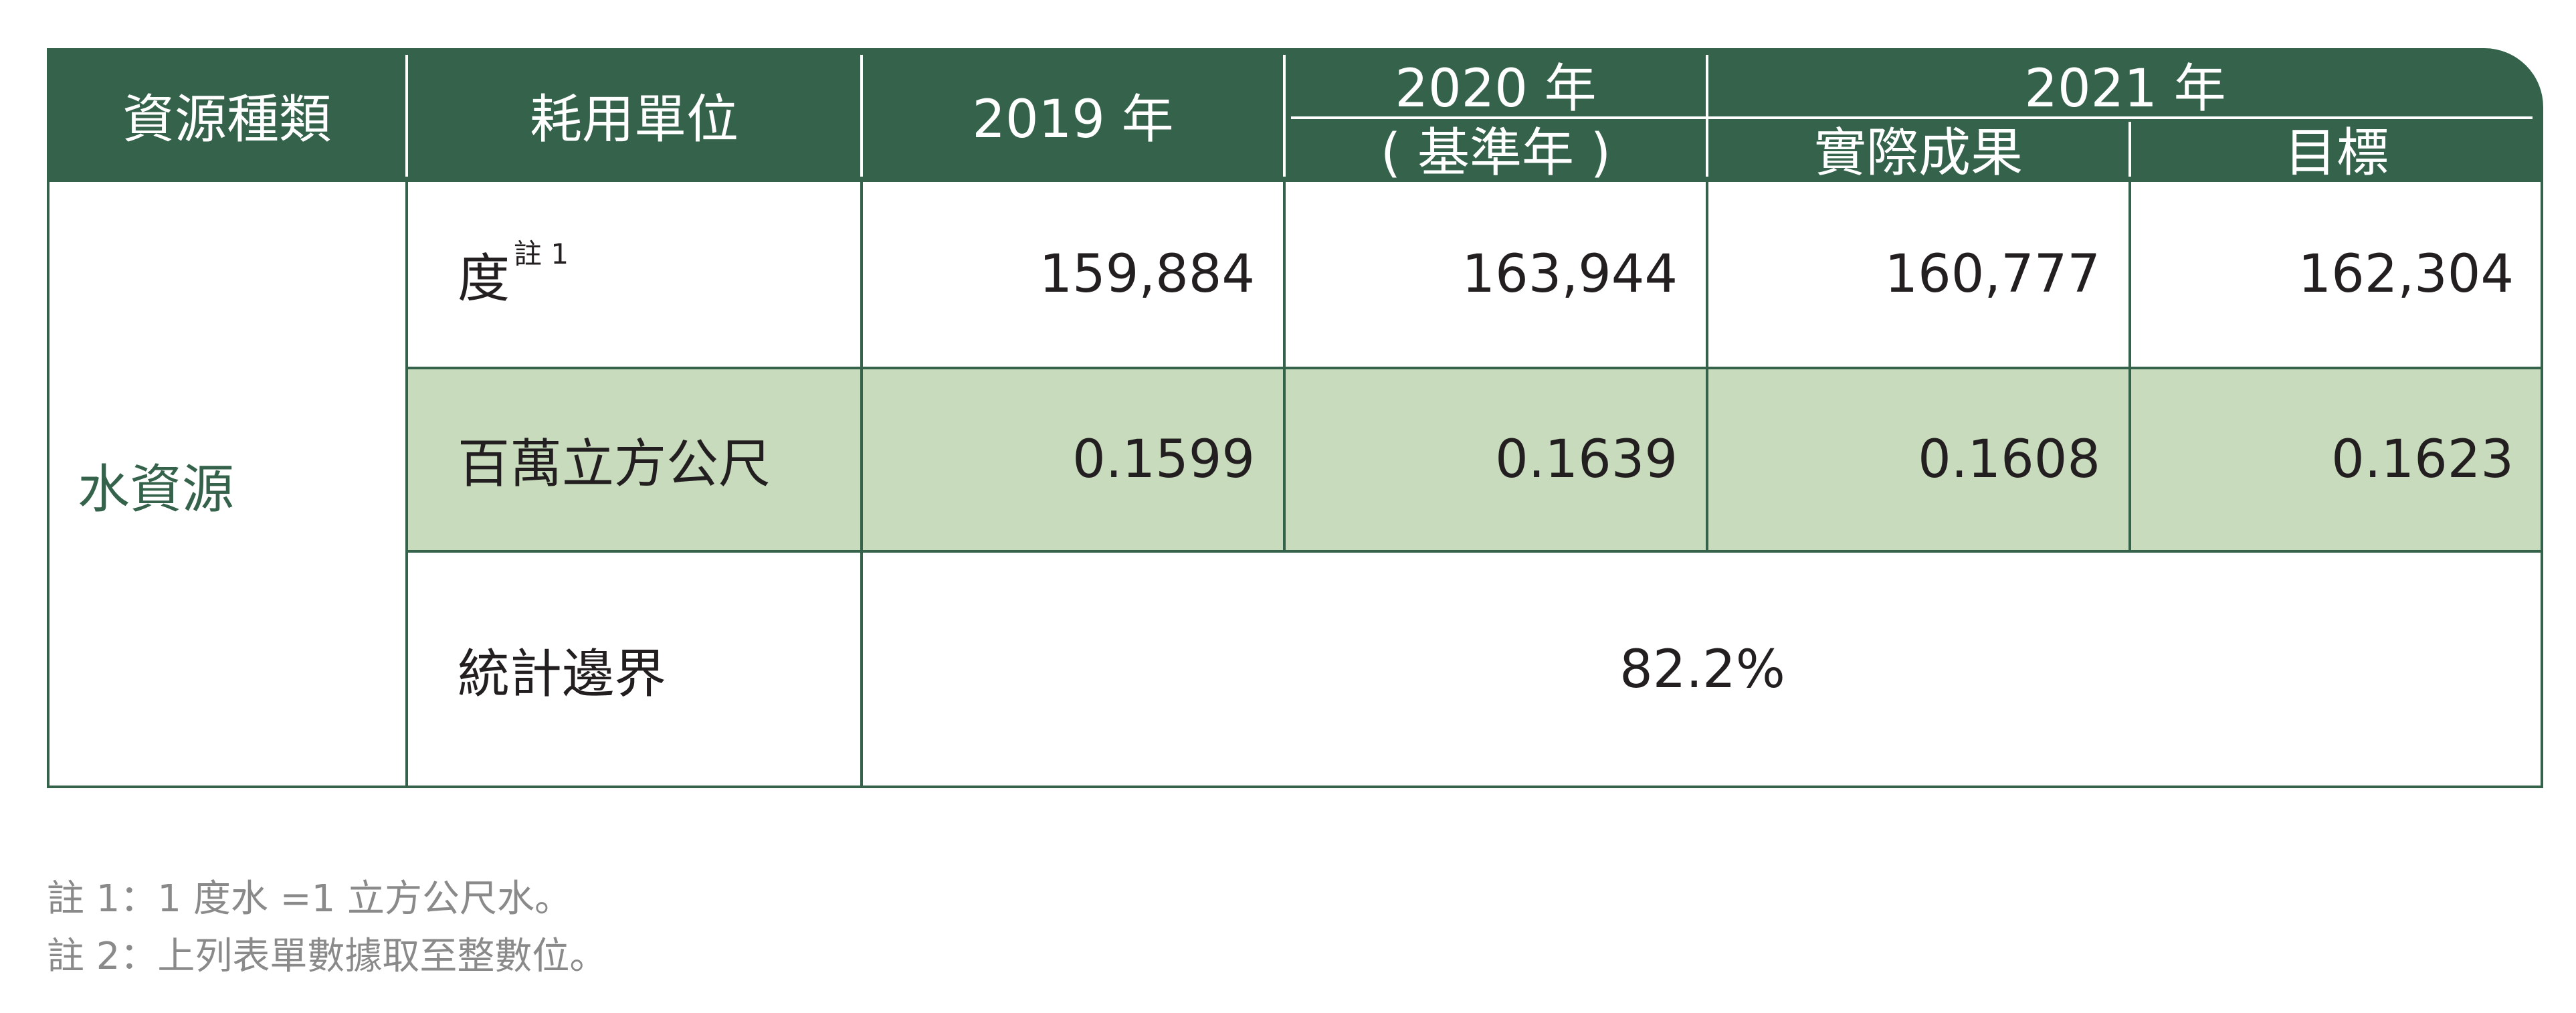  I want to click on category-water: 水資源, so click(156, 490).